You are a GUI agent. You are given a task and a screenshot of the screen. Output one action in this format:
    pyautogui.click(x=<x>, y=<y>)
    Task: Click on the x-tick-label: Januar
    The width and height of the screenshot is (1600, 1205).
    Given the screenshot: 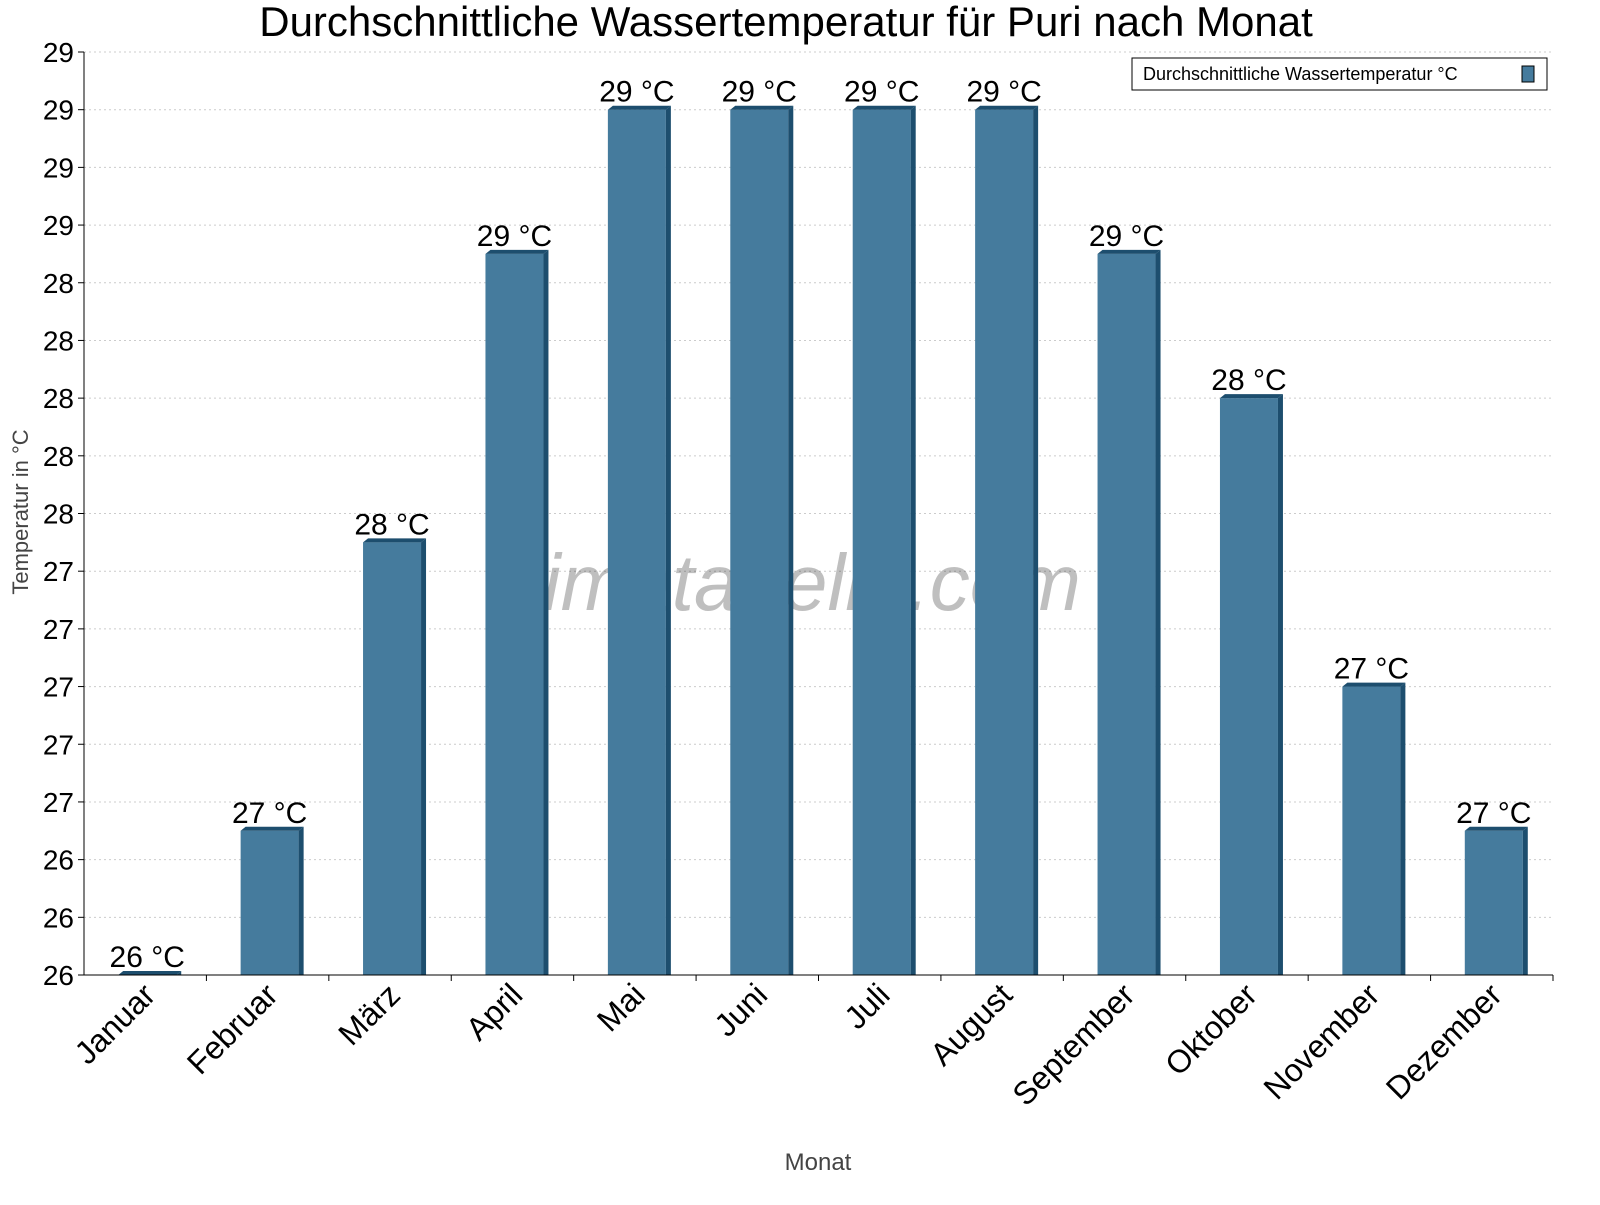 What is the action you would take?
    pyautogui.click(x=115, y=1023)
    